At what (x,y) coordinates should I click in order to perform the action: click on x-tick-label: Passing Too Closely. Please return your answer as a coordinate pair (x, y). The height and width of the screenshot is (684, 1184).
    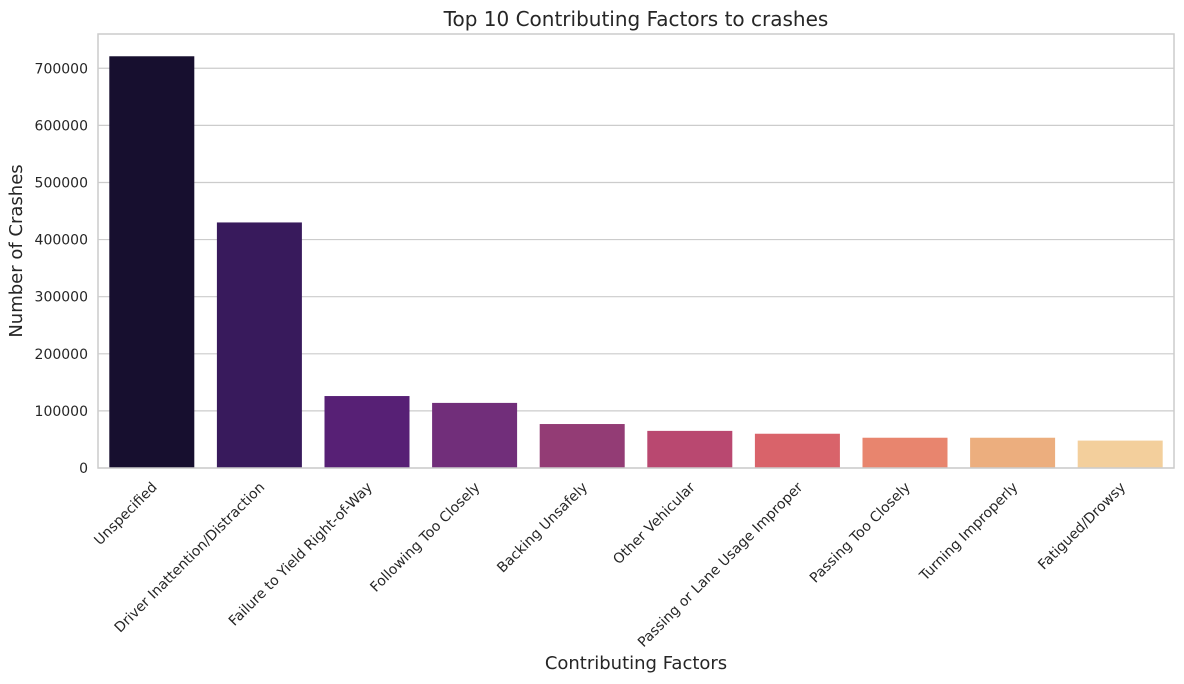
    Looking at the image, I should click on (860, 533).